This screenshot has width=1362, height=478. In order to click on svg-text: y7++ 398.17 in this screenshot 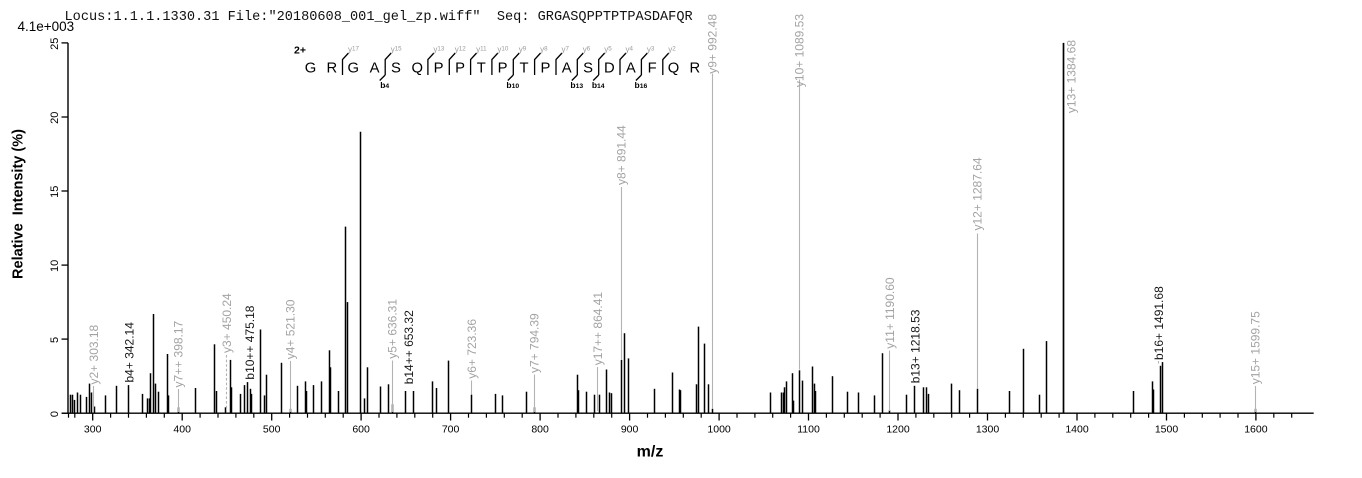, I will do `click(179, 353)`.